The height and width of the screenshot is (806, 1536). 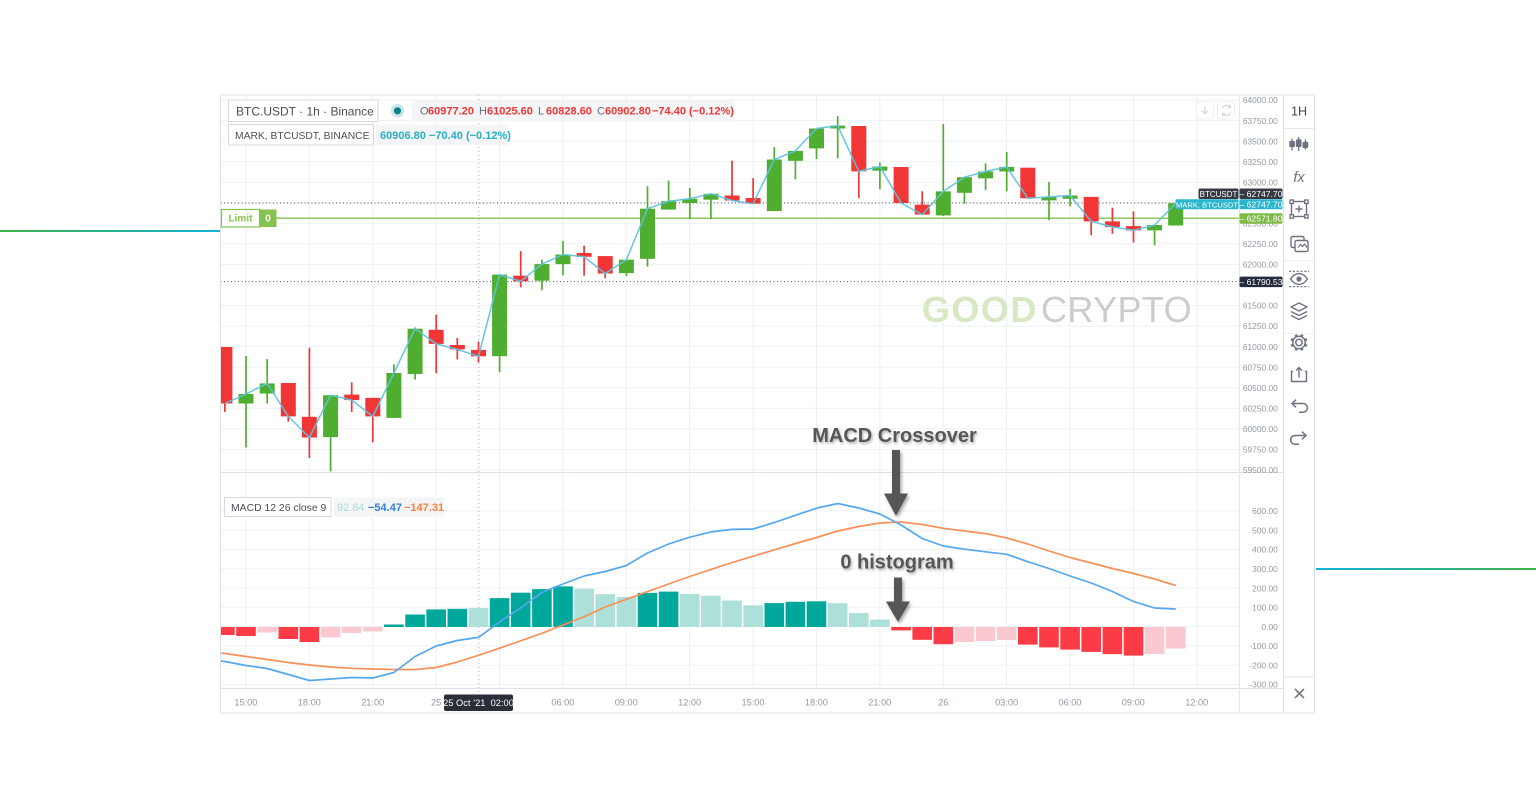 I want to click on svg-text: 63000.00, so click(x=1260, y=182).